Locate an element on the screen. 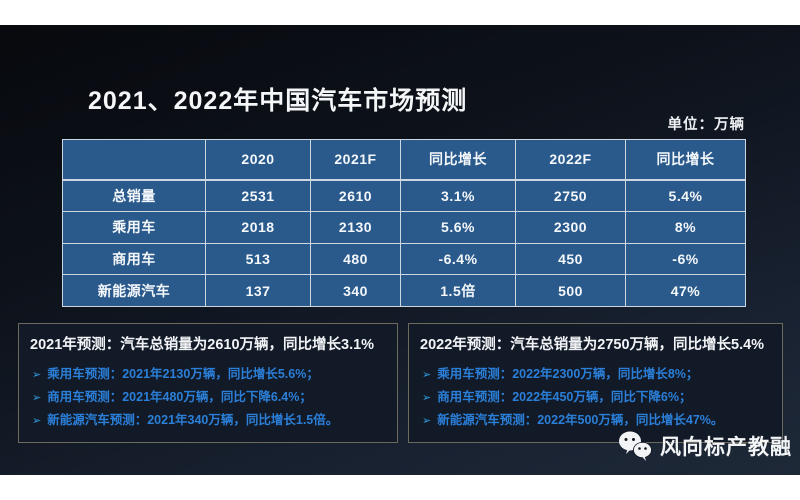 The image size is (800, 500). forecast-2021-title: 2021年预测：汽车总销量为2610万辆，同比增长3.1% is located at coordinates (202, 345).